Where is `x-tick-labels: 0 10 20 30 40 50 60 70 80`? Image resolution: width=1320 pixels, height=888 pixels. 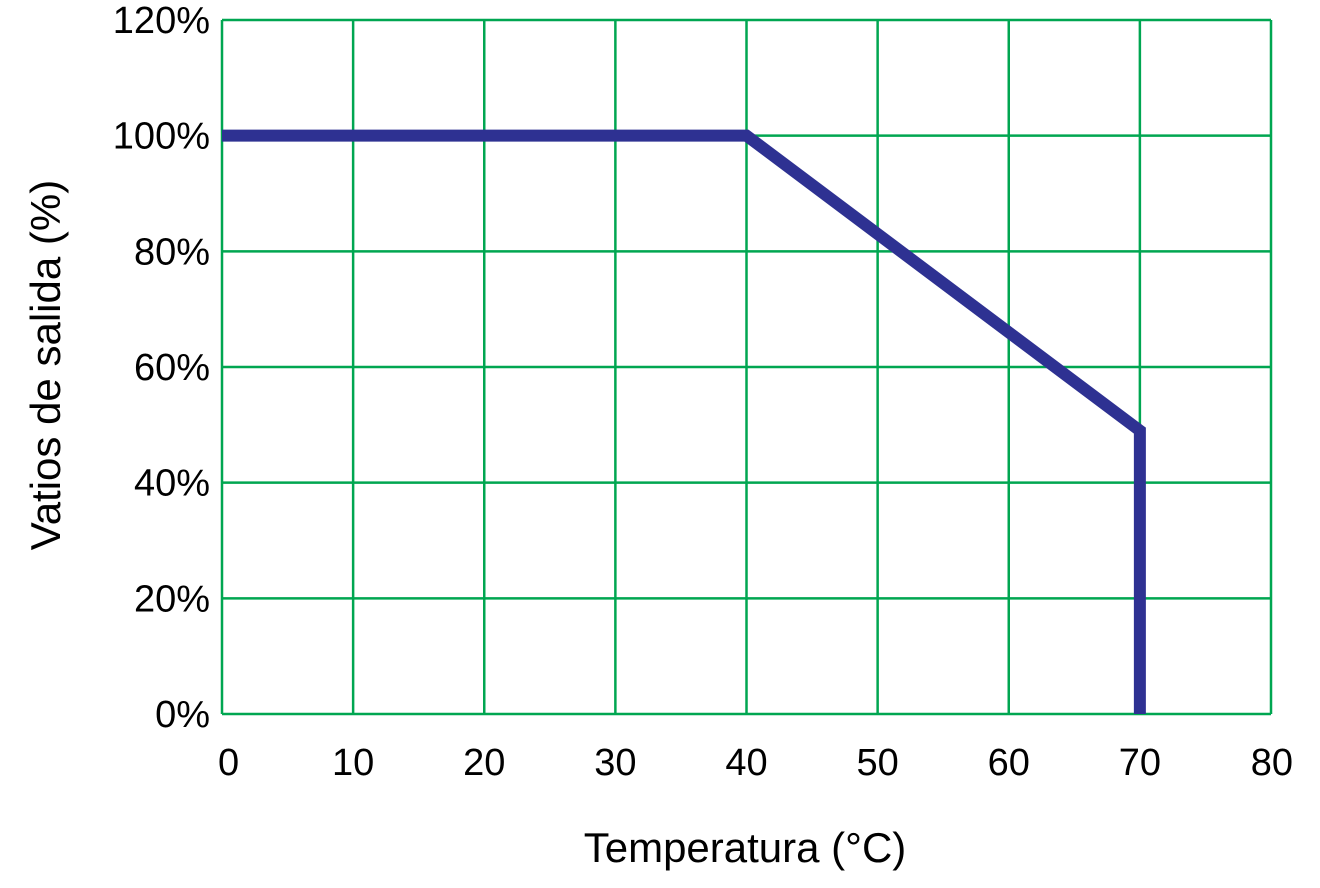 x-tick-labels: 0 10 20 30 40 50 60 70 80 is located at coordinates (755, 763).